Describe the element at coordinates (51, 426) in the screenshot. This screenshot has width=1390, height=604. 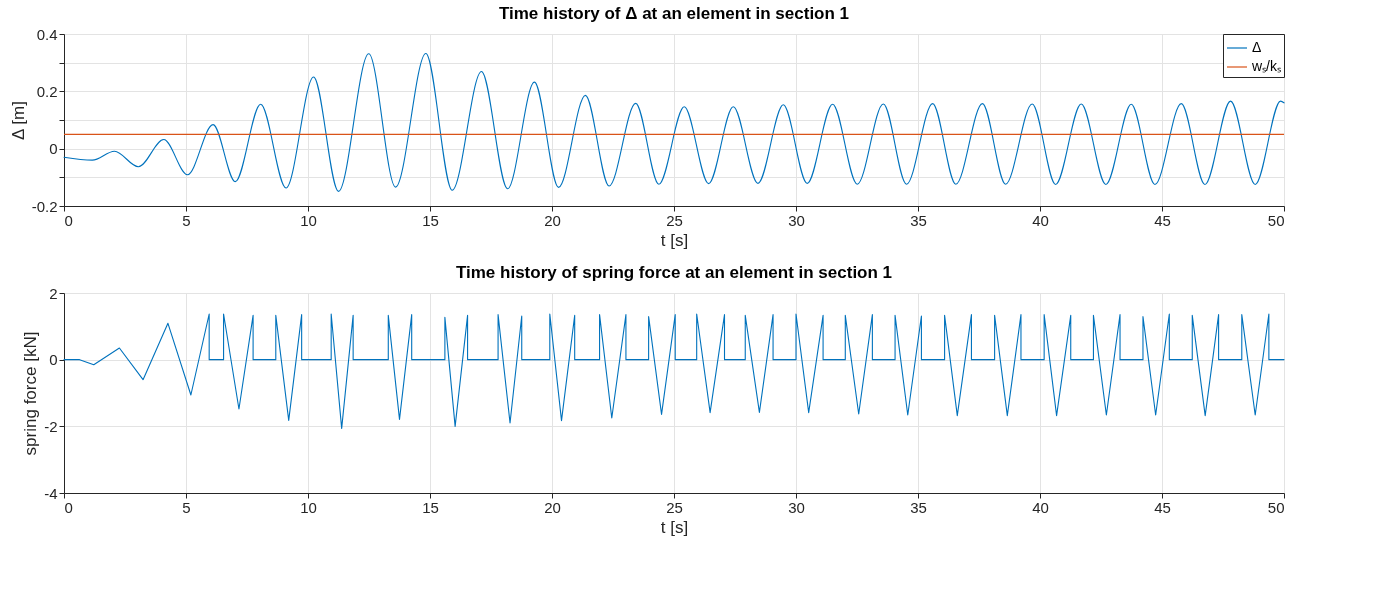
I see `y-tick-label: -2` at that location.